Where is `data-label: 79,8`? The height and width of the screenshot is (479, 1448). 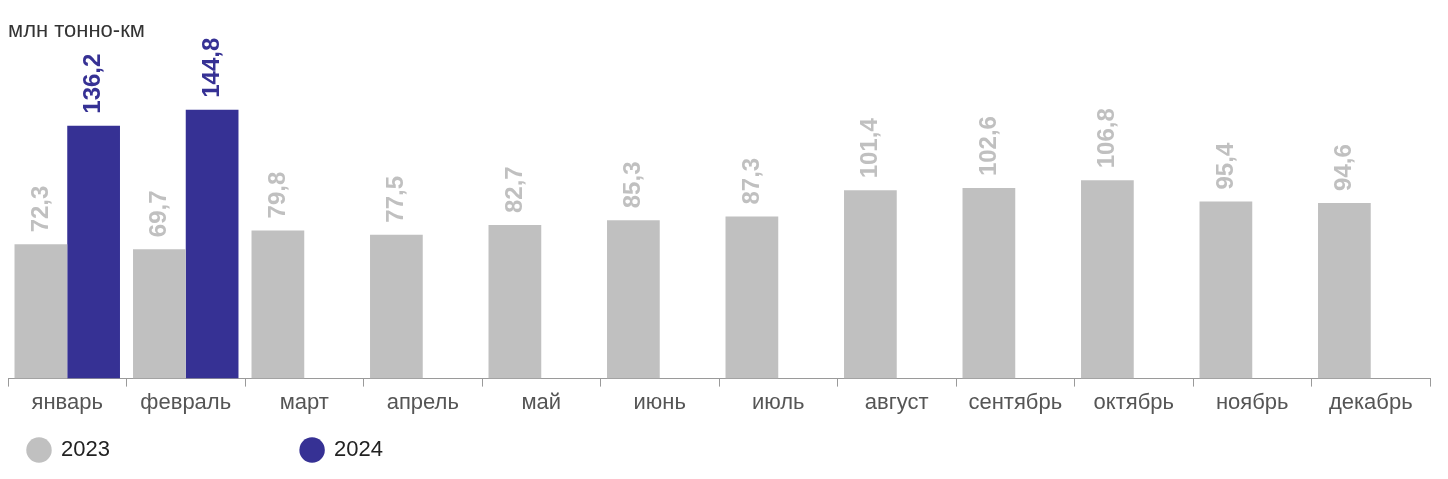 data-label: 79,8 is located at coordinates (276, 195).